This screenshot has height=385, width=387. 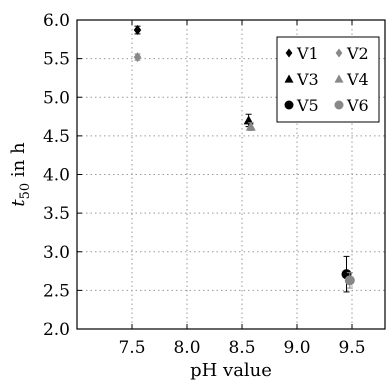 I want to click on y-axis-label-unit: in h, so click(x=18, y=162).